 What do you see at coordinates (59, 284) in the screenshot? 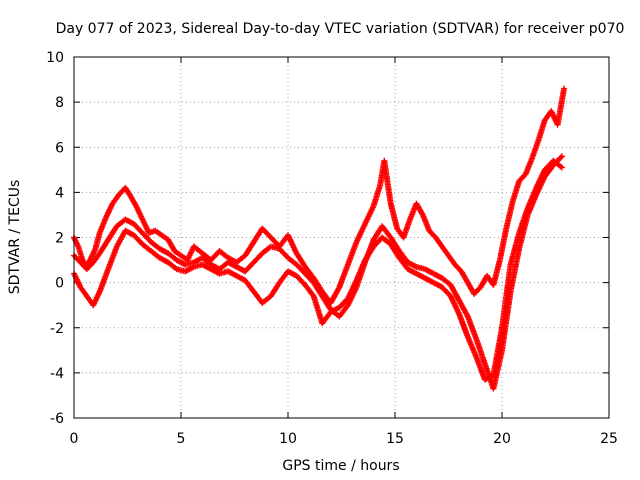
I see `y-tick-label: 0` at bounding box center [59, 284].